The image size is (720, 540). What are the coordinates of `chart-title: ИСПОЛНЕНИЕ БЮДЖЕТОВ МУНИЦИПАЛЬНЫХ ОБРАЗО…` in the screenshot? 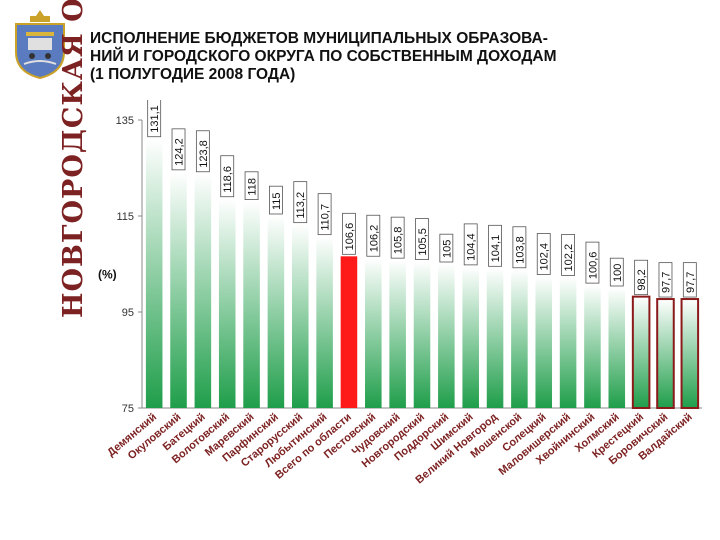 It's located at (400, 57).